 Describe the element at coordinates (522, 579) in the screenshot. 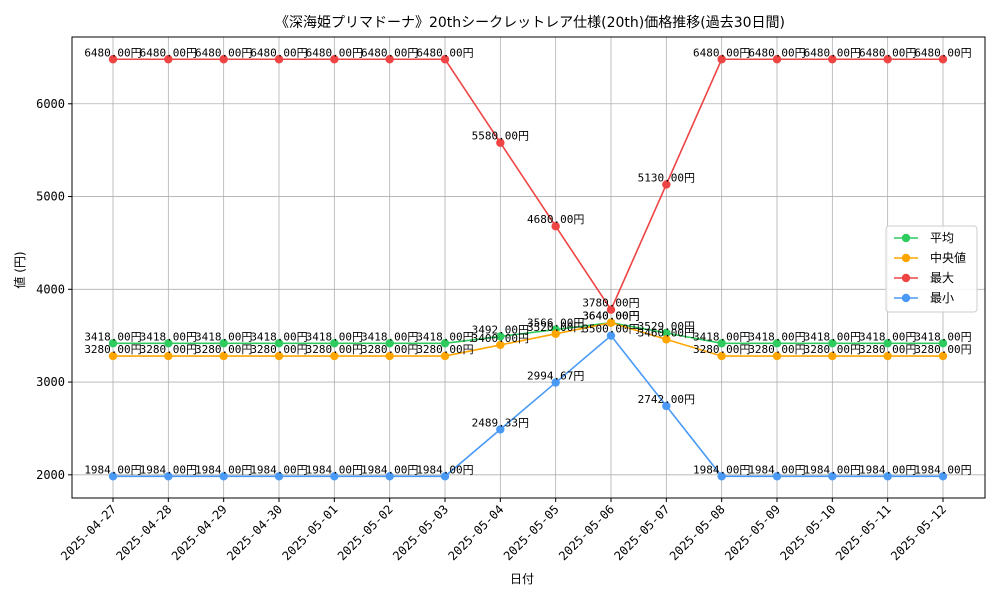

I see `x-axis-title: 日付` at that location.